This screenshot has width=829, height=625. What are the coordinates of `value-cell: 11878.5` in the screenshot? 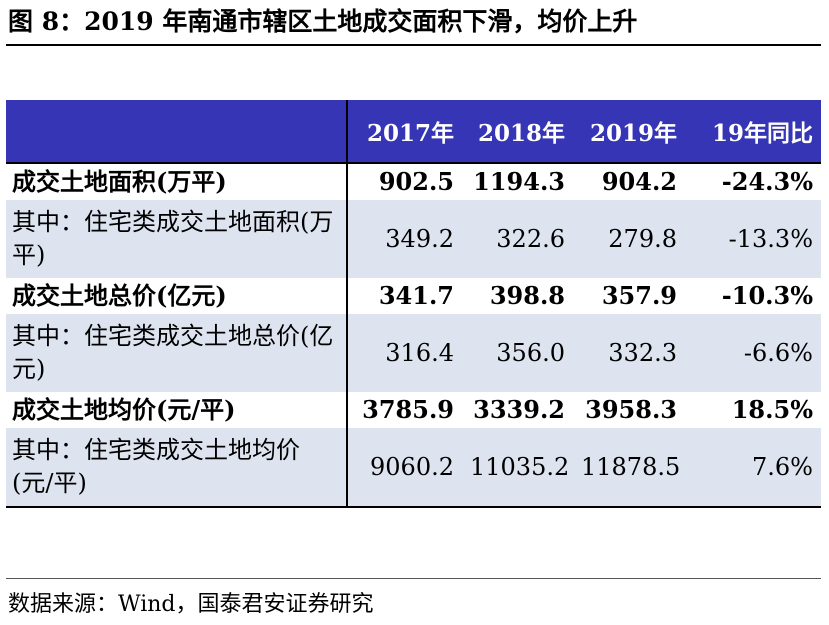 It's located at (629, 468).